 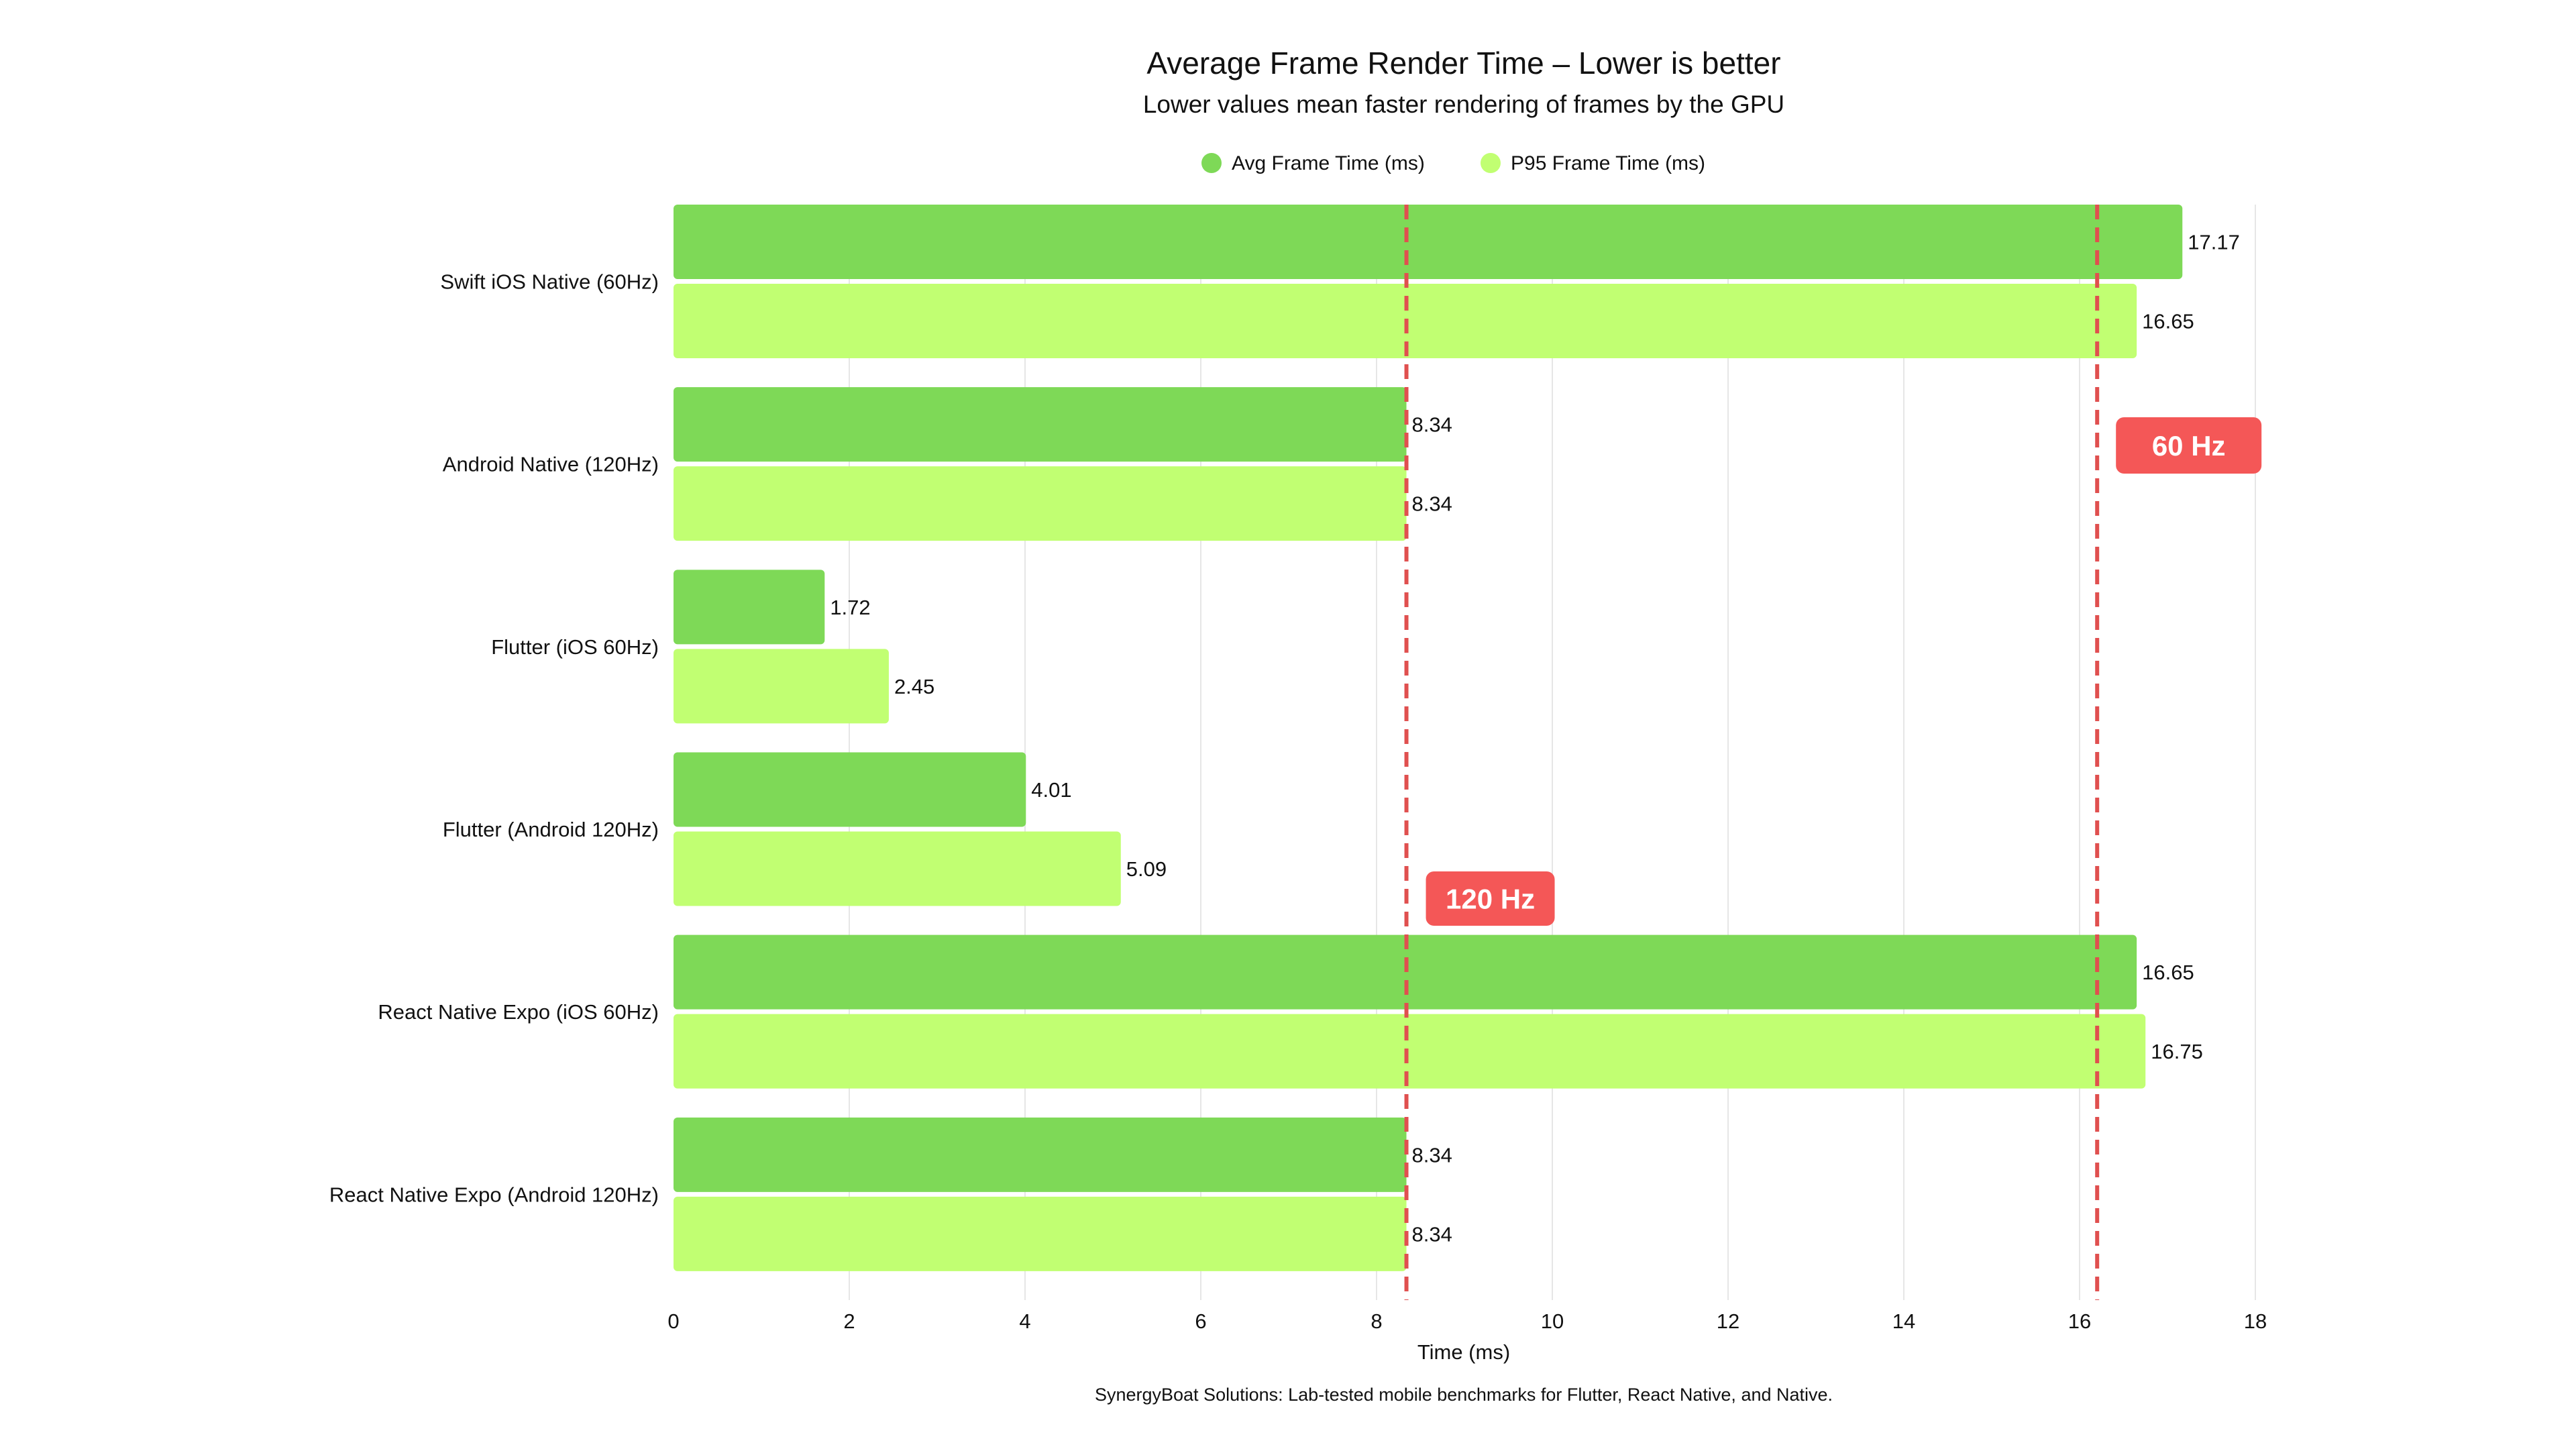 I want to click on category-label: Android Native (120Hz), so click(x=551, y=464).